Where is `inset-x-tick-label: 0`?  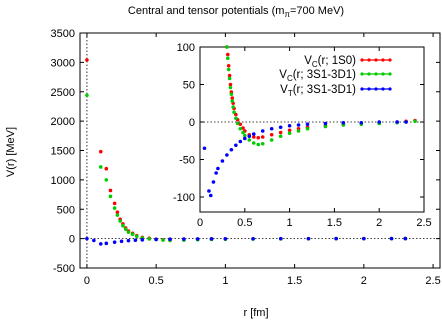 inset-x-tick-label: 0 is located at coordinates (200, 223).